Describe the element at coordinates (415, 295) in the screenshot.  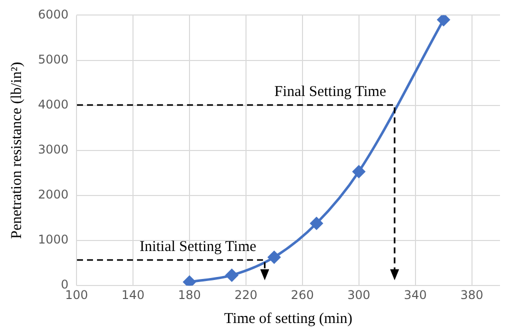
I see `x-tick-label: 340` at that location.